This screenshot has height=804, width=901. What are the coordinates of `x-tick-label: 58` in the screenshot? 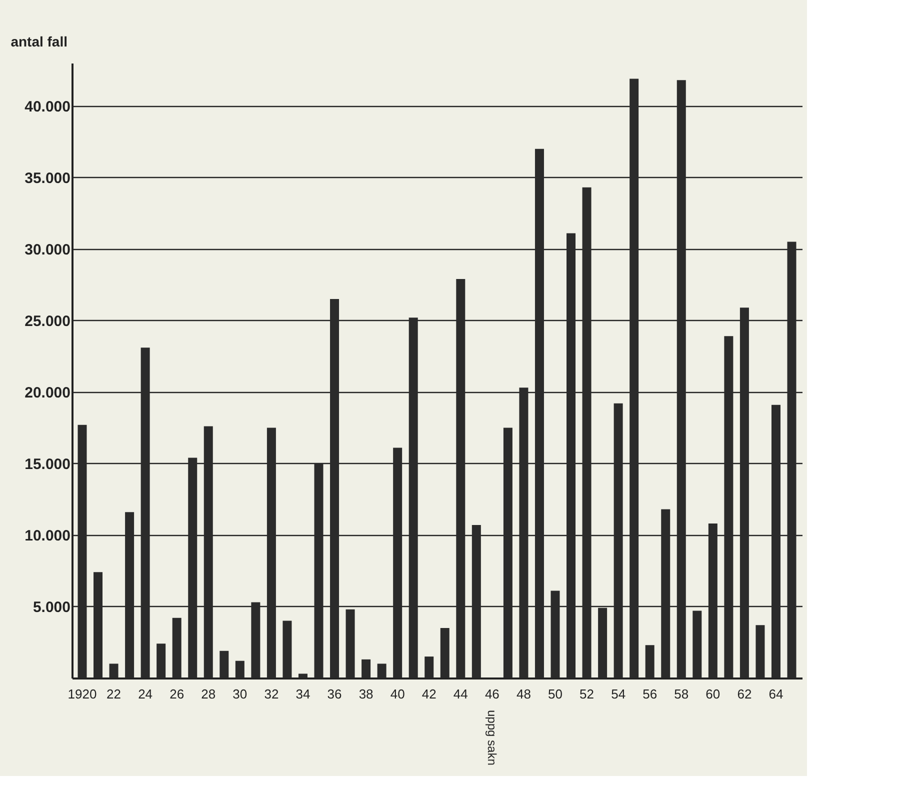 It's located at (681, 694).